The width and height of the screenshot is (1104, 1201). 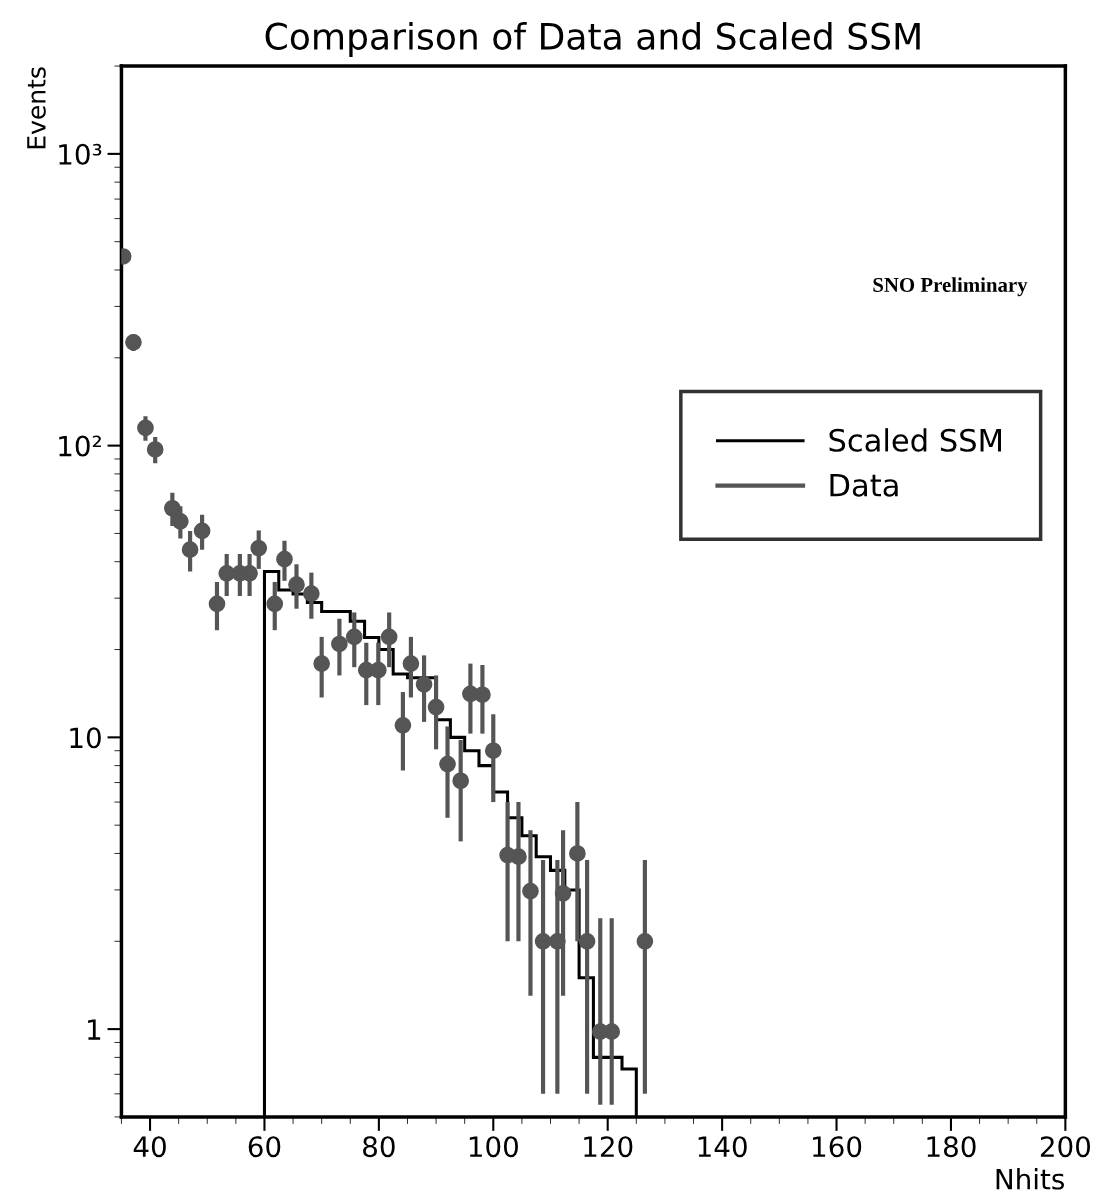 What do you see at coordinates (36, 108) in the screenshot?
I see `y-axis-title: Events` at bounding box center [36, 108].